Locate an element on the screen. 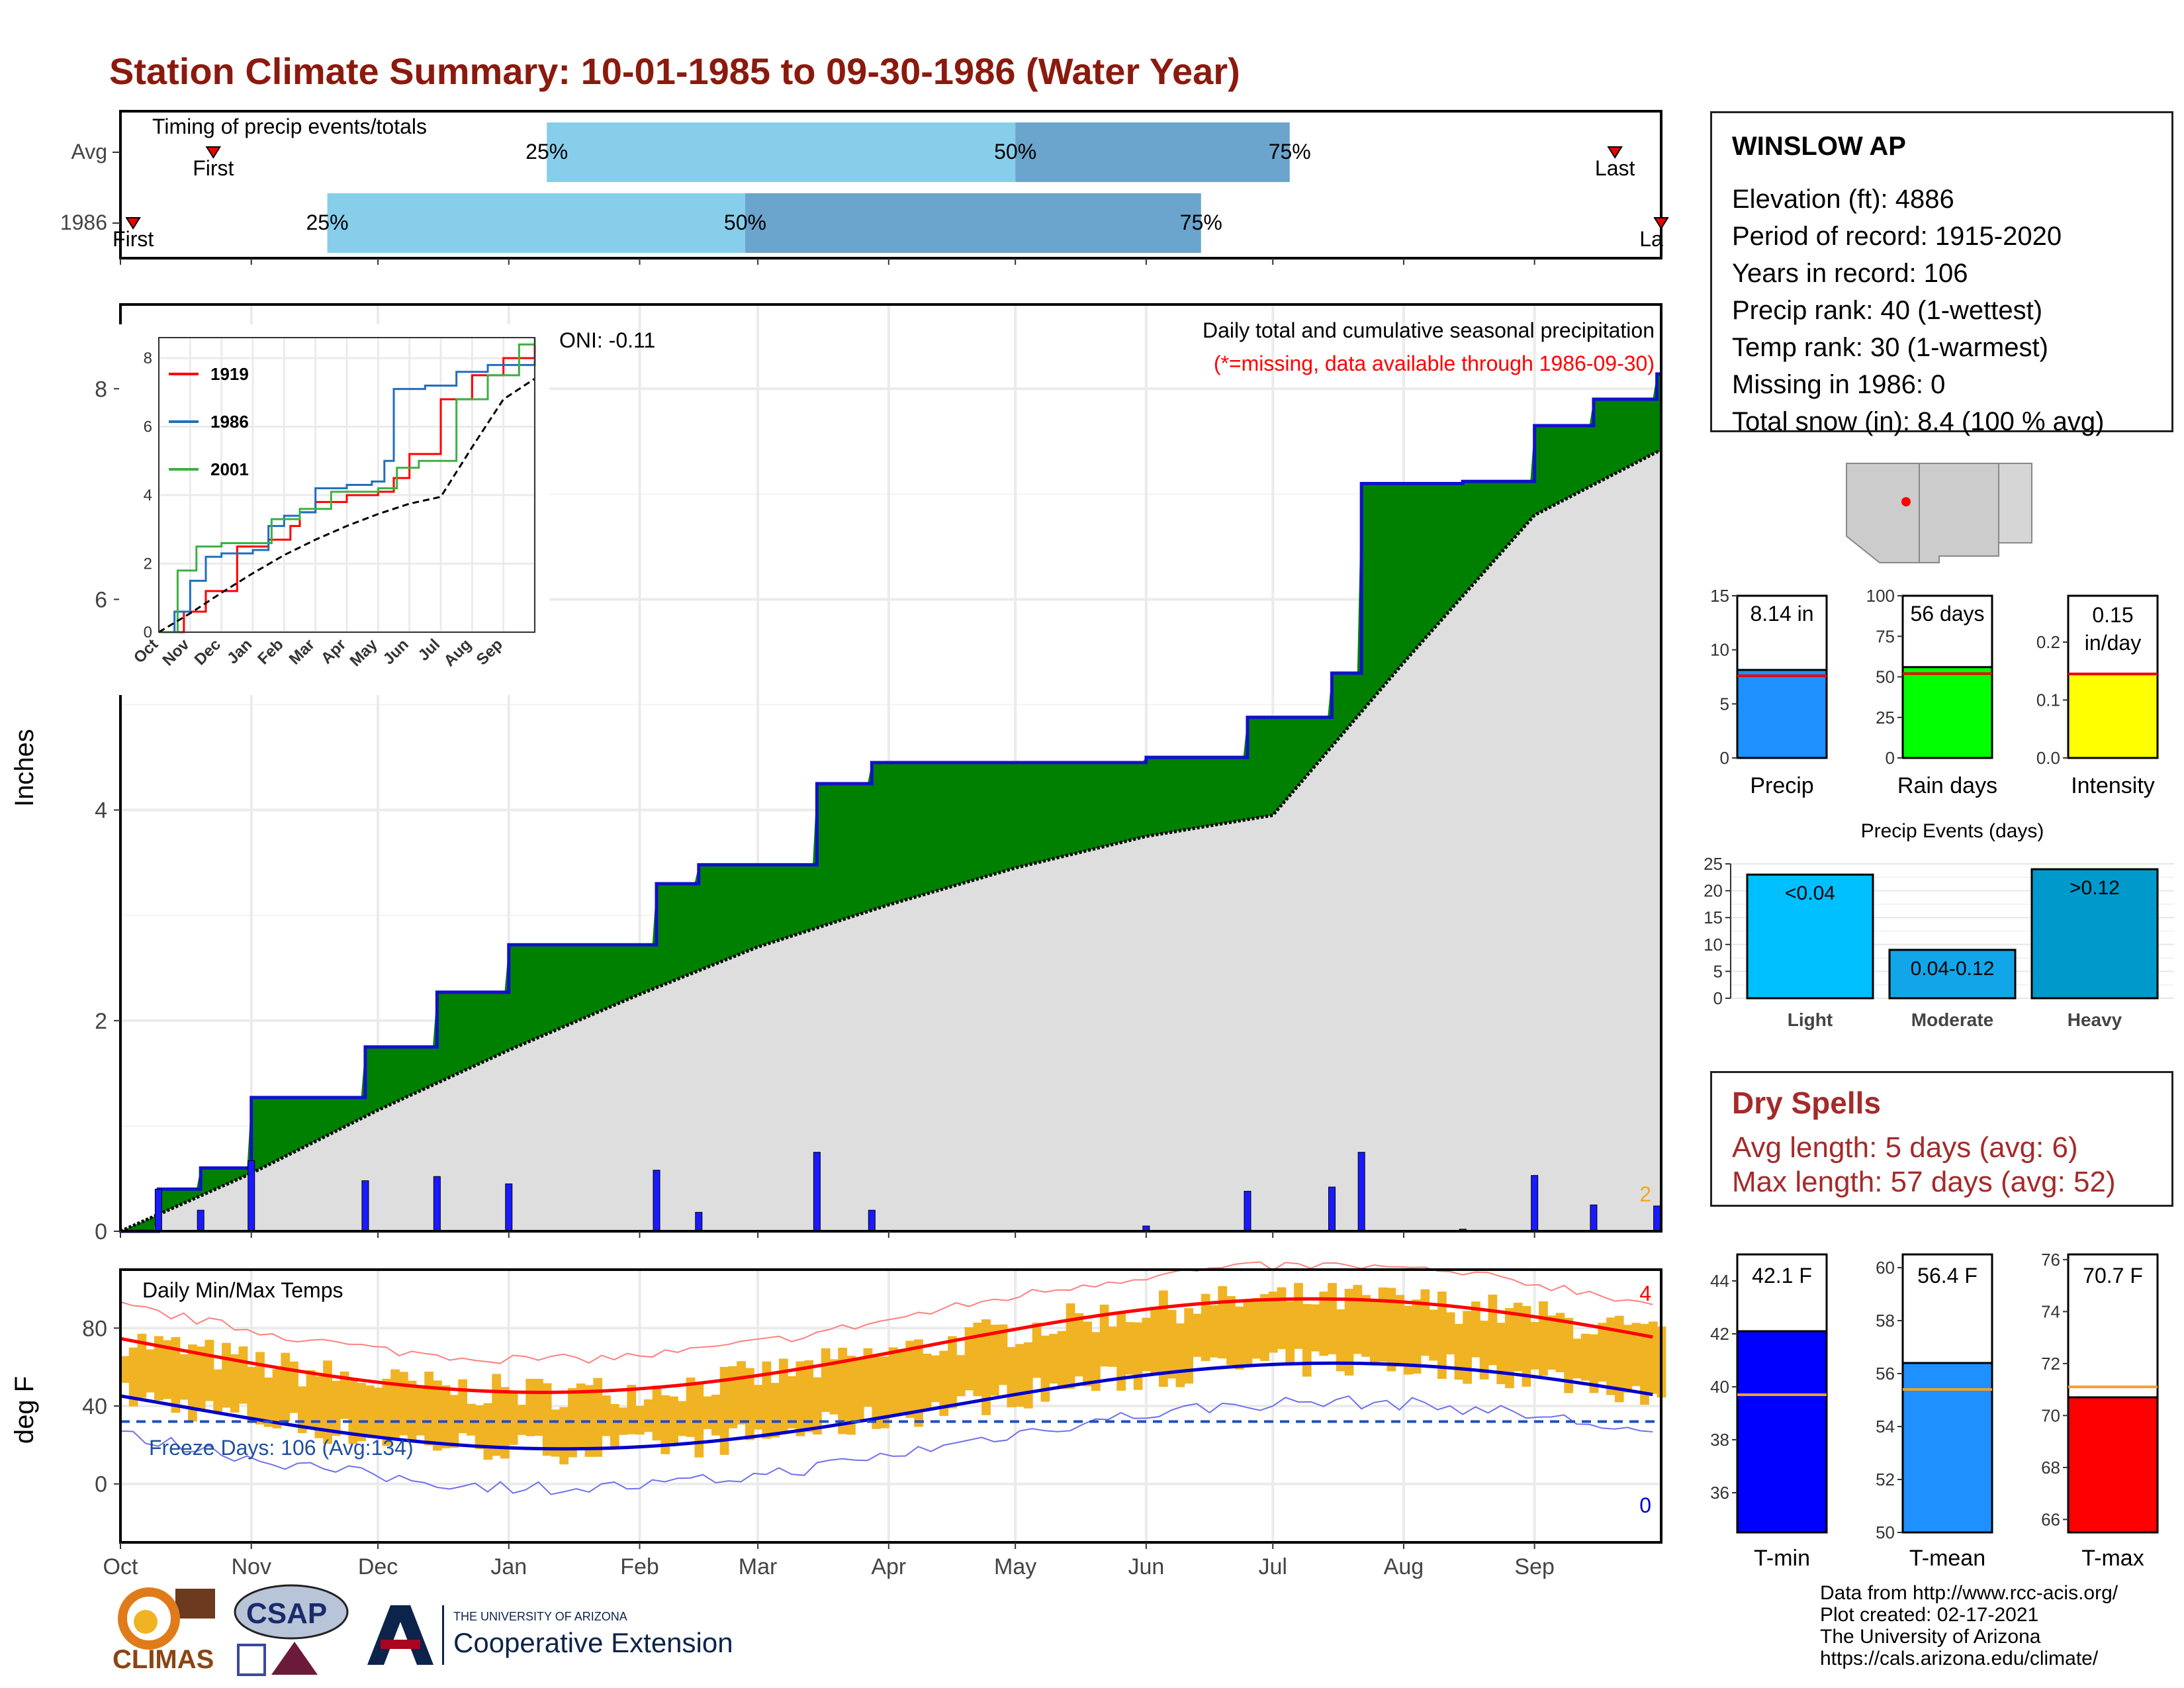 This screenshot has height=1688, width=2184. temp-bar-tick-label: 50 is located at coordinates (1885, 1532).